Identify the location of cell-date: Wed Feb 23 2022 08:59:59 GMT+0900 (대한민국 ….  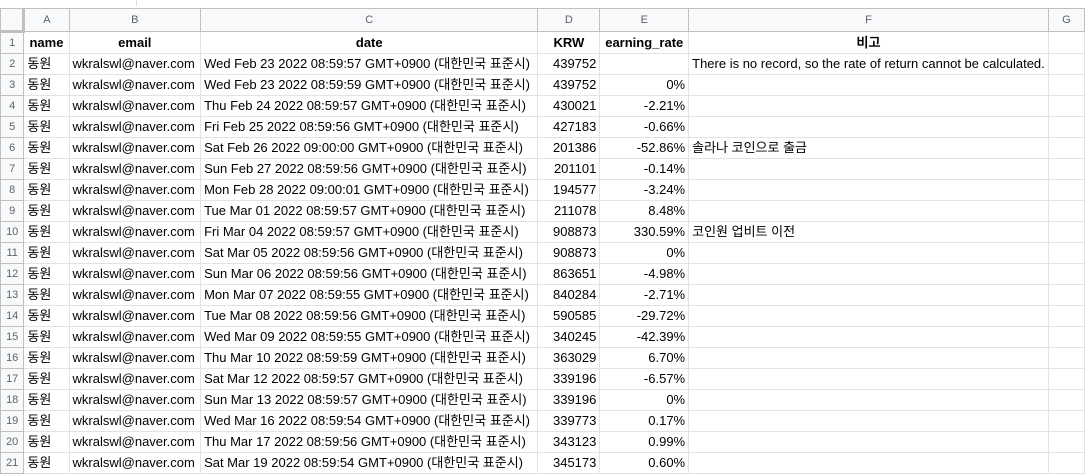
(369, 85).